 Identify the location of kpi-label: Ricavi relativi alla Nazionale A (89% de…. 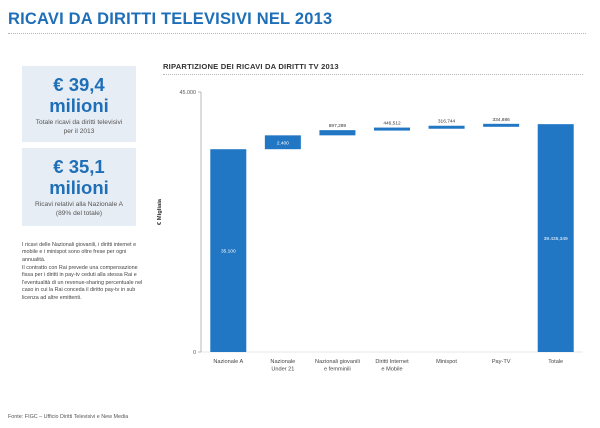
(79, 209).